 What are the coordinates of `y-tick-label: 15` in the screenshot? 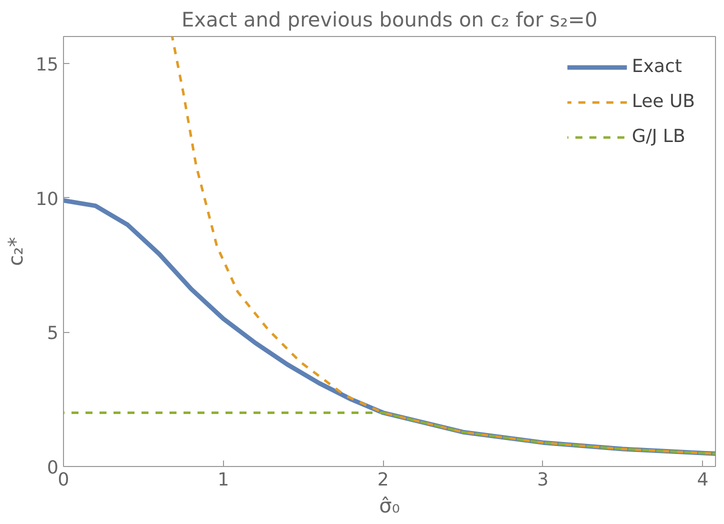 It's located at (47, 65).